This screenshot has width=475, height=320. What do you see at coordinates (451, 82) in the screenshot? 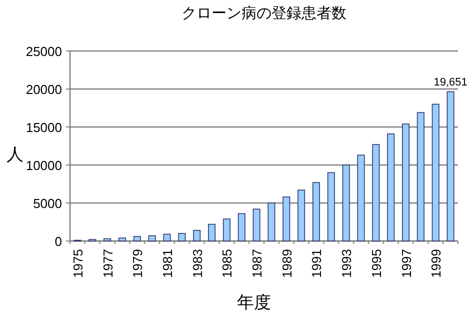
I see `data-label: 19,651` at bounding box center [451, 82].